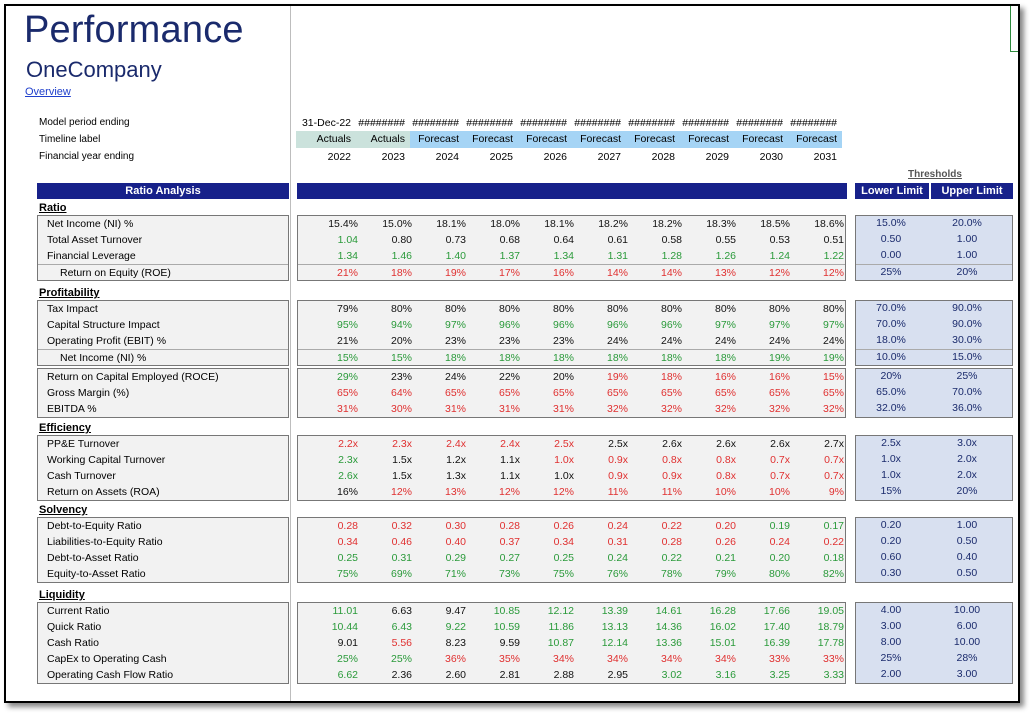 The height and width of the screenshot is (713, 1030). Describe the element at coordinates (671, 675) in the screenshot. I see `ratio-value: 3.02` at that location.